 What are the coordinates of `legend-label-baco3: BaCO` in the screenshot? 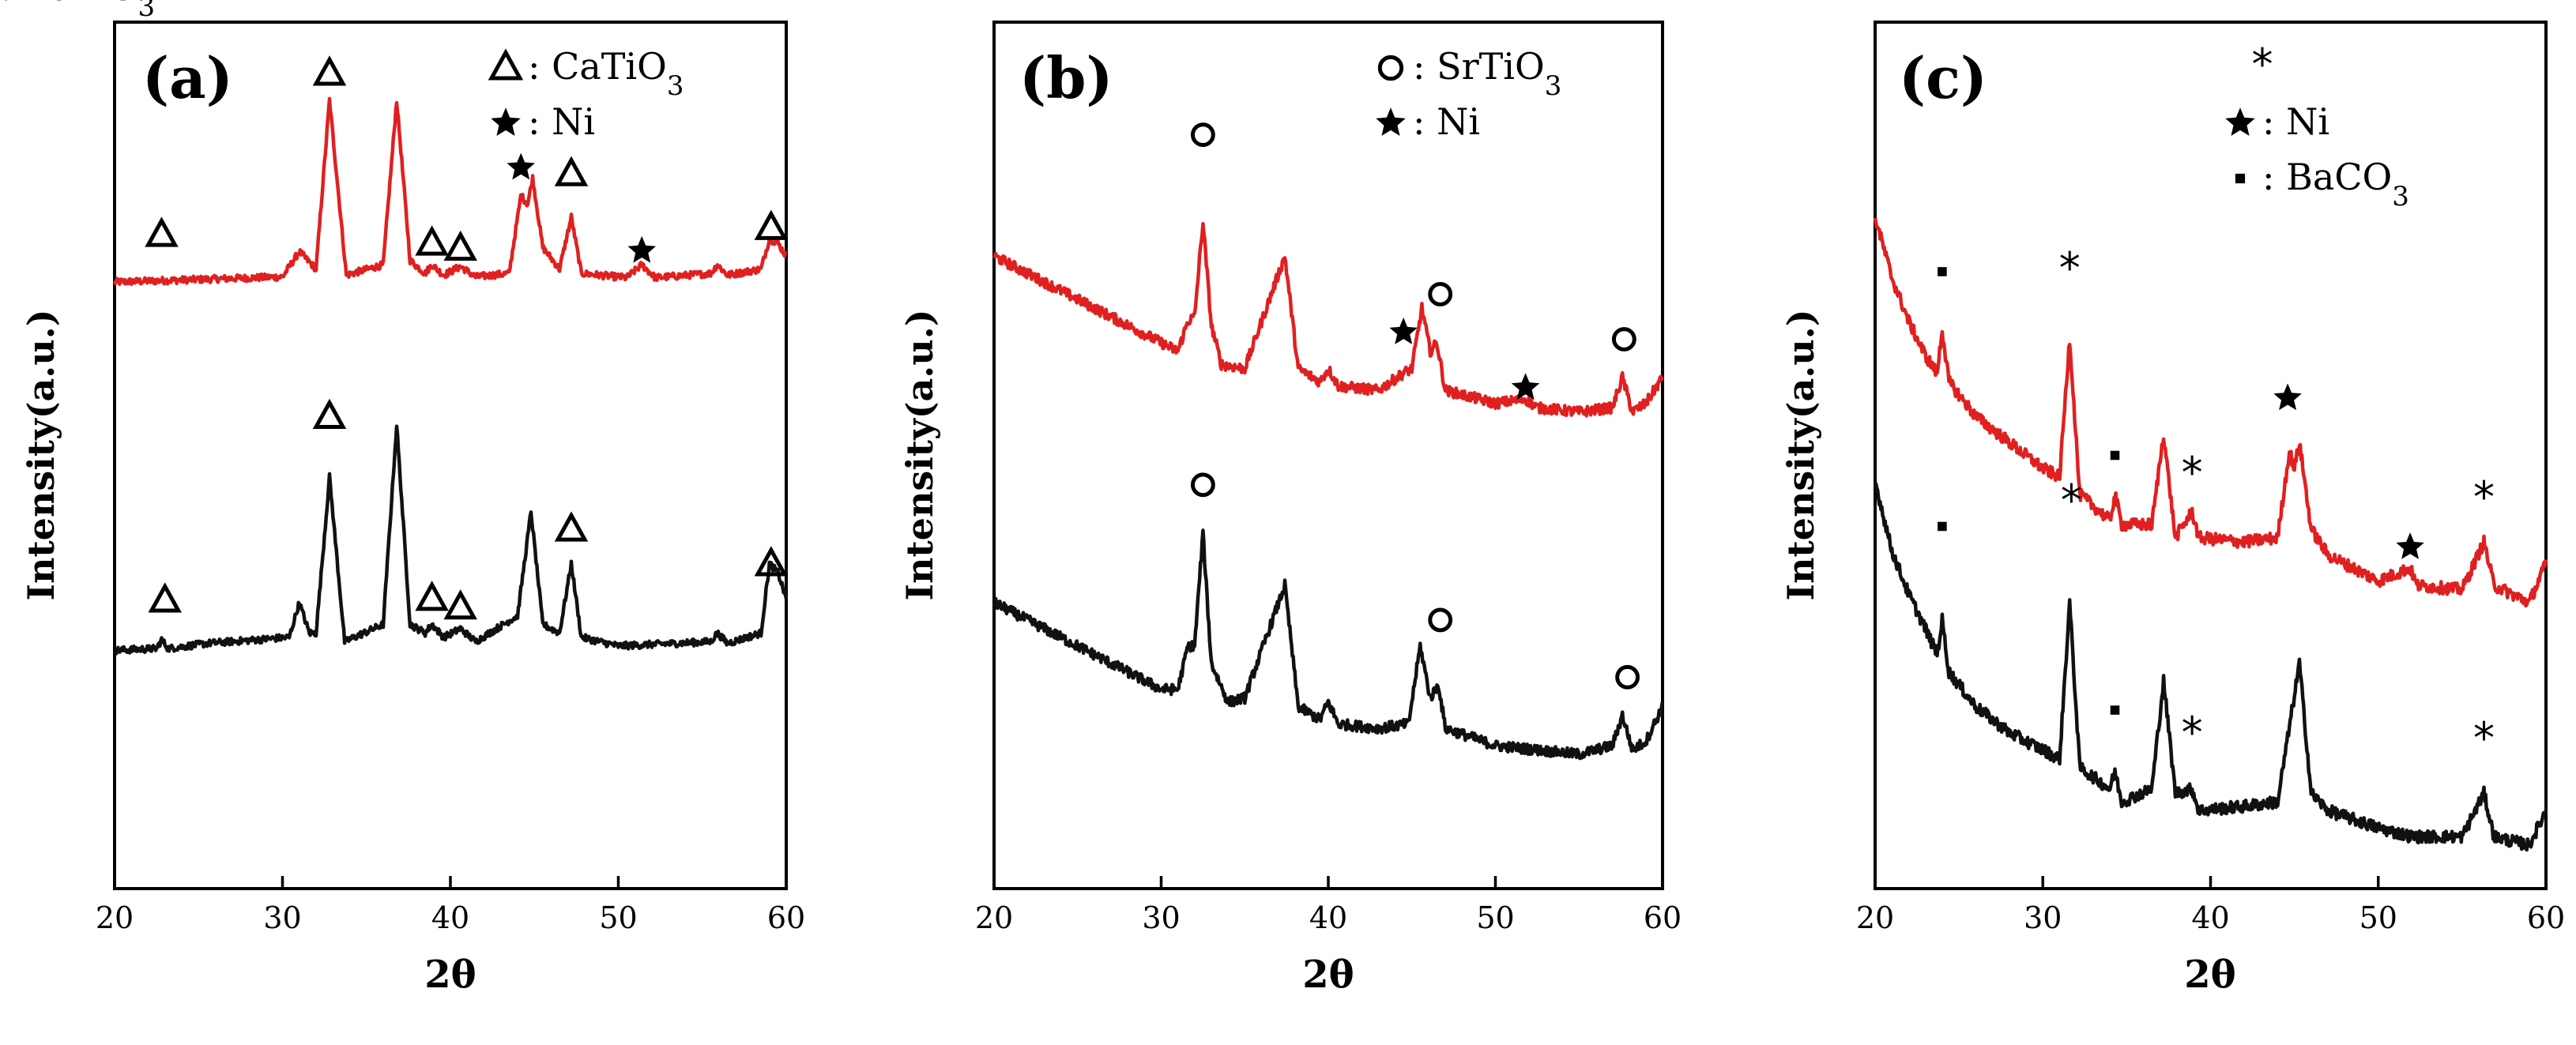 It's located at (2339, 177).